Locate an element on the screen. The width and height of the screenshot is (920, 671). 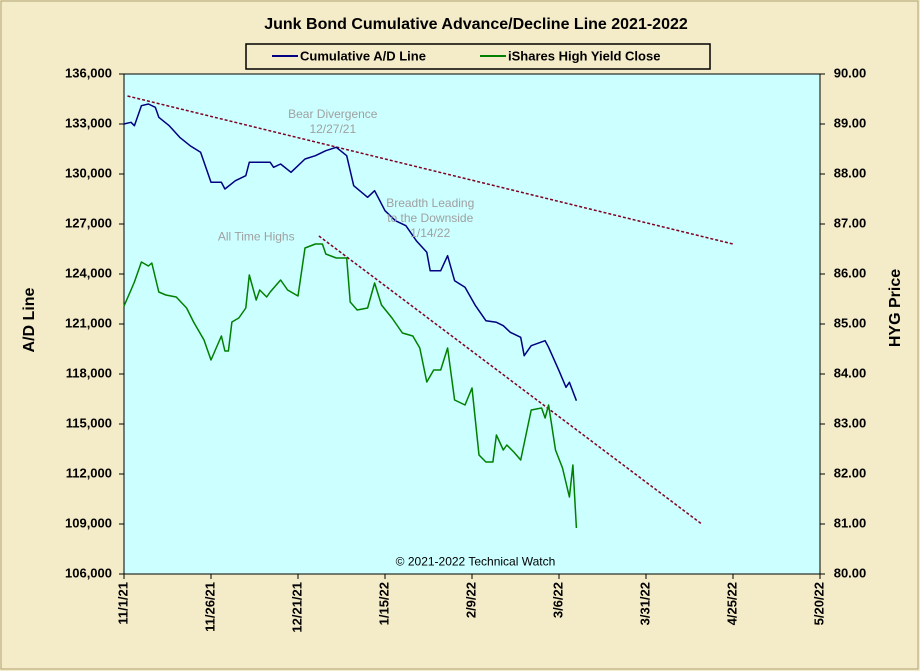
x-tick-label: 4/25/22 is located at coordinates (731, 603).